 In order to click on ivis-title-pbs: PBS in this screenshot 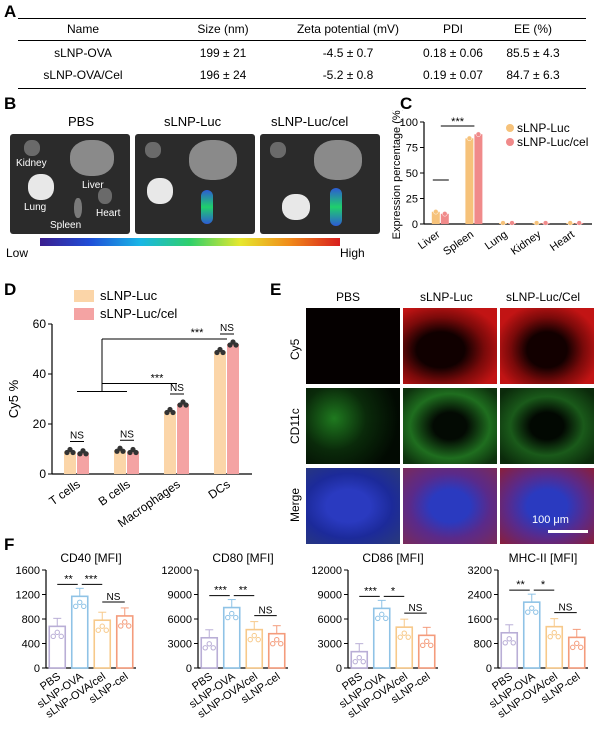, I will do `click(81, 121)`.